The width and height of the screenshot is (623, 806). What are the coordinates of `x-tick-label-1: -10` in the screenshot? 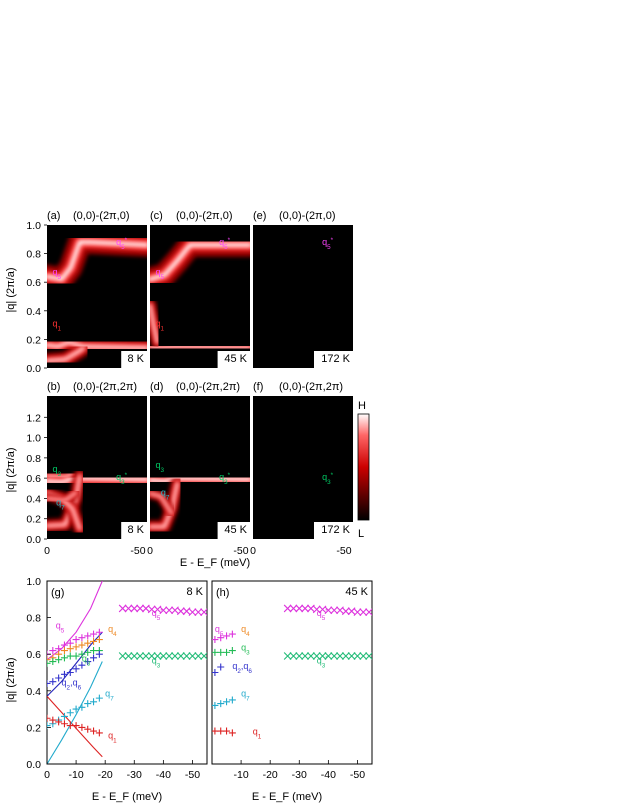 It's located at (75, 775).